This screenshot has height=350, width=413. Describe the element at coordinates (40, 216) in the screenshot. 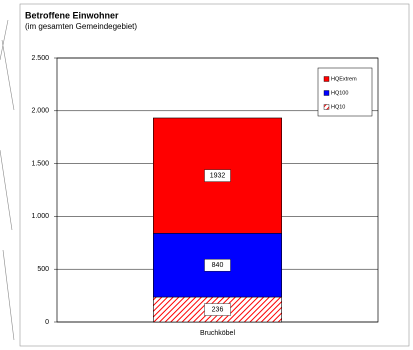

I see `y-tick-label: 1.000` at that location.